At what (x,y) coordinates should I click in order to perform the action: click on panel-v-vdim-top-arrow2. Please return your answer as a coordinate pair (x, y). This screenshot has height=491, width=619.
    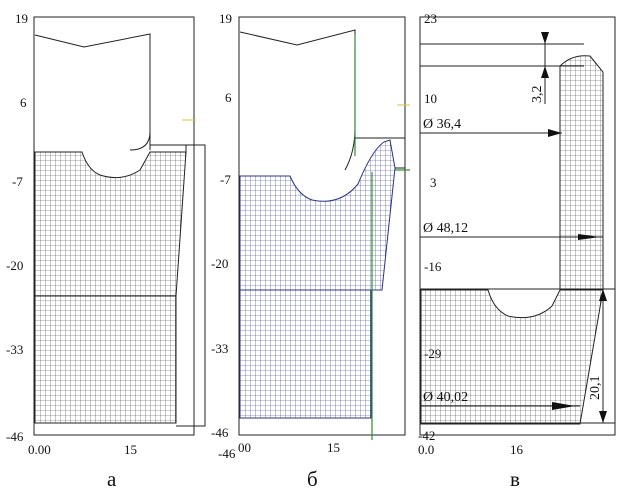
    Looking at the image, I should click on (545, 72).